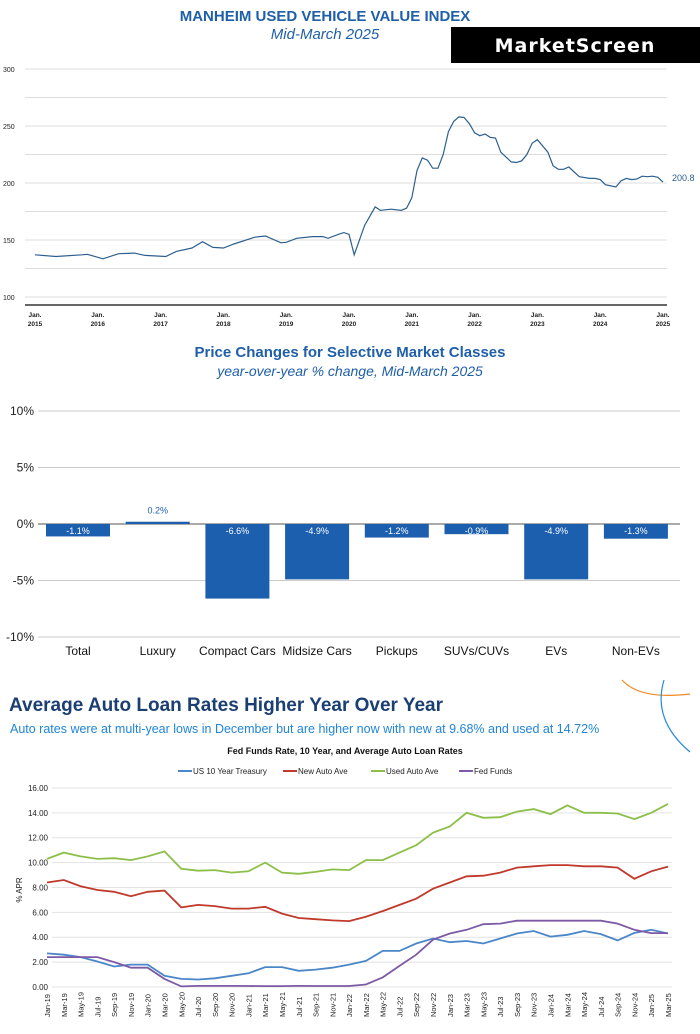  What do you see at coordinates (237, 561) in the screenshot?
I see `bar-compact-cars` at bounding box center [237, 561].